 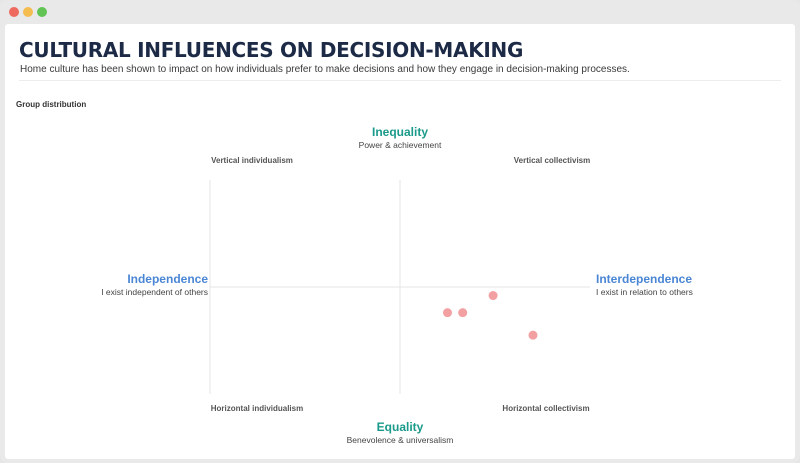 What do you see at coordinates (271, 50) in the screenshot?
I see `page-title: CULTURAL INFLUENCES ON DECISION-MAKING` at bounding box center [271, 50].